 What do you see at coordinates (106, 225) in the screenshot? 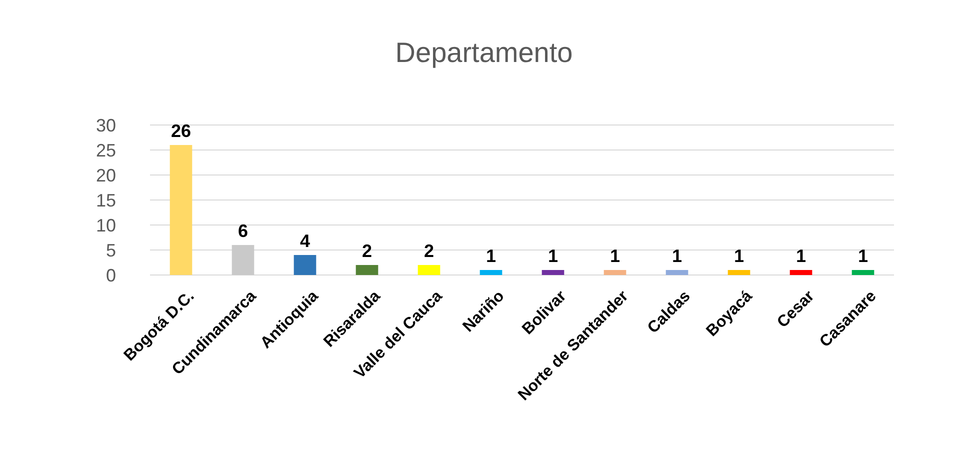
I see `y-tick-label: 10` at bounding box center [106, 225].